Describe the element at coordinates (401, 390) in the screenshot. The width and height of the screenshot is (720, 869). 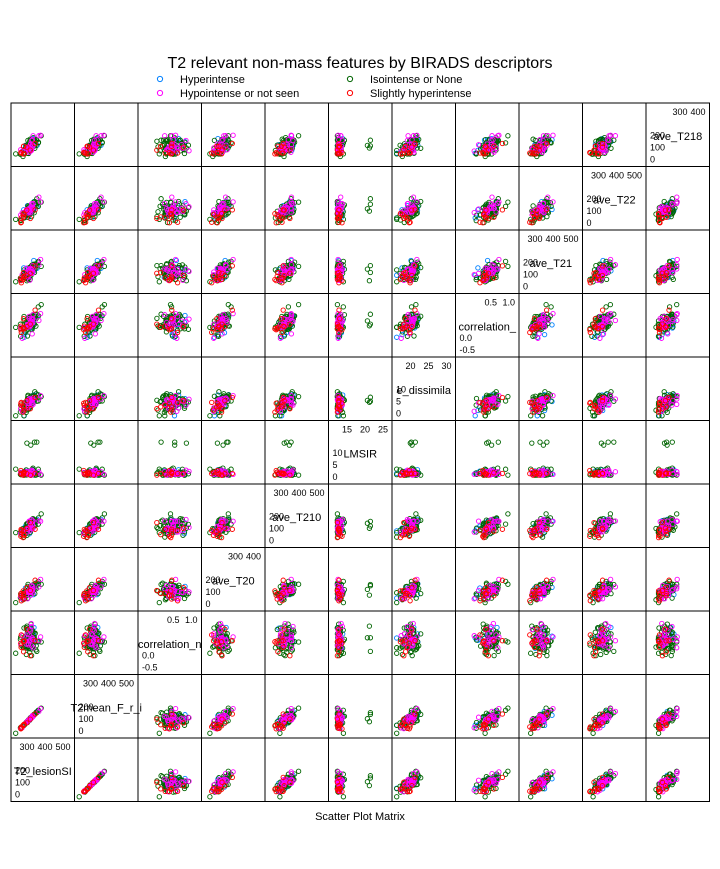
I see `diag-tick-bottom-6-2: 10` at that location.